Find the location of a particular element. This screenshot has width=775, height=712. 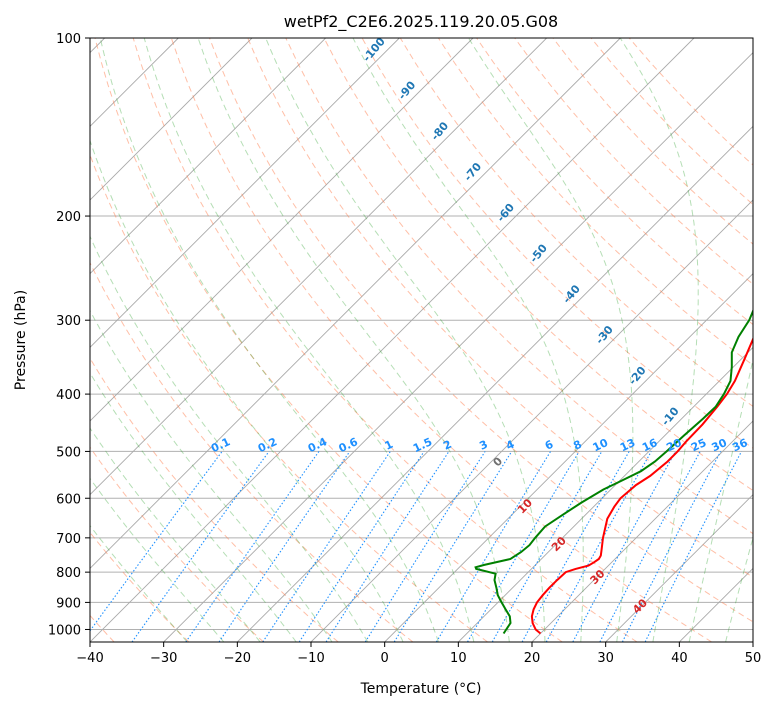

x-tick-label: −10 is located at coordinates (310, 658).